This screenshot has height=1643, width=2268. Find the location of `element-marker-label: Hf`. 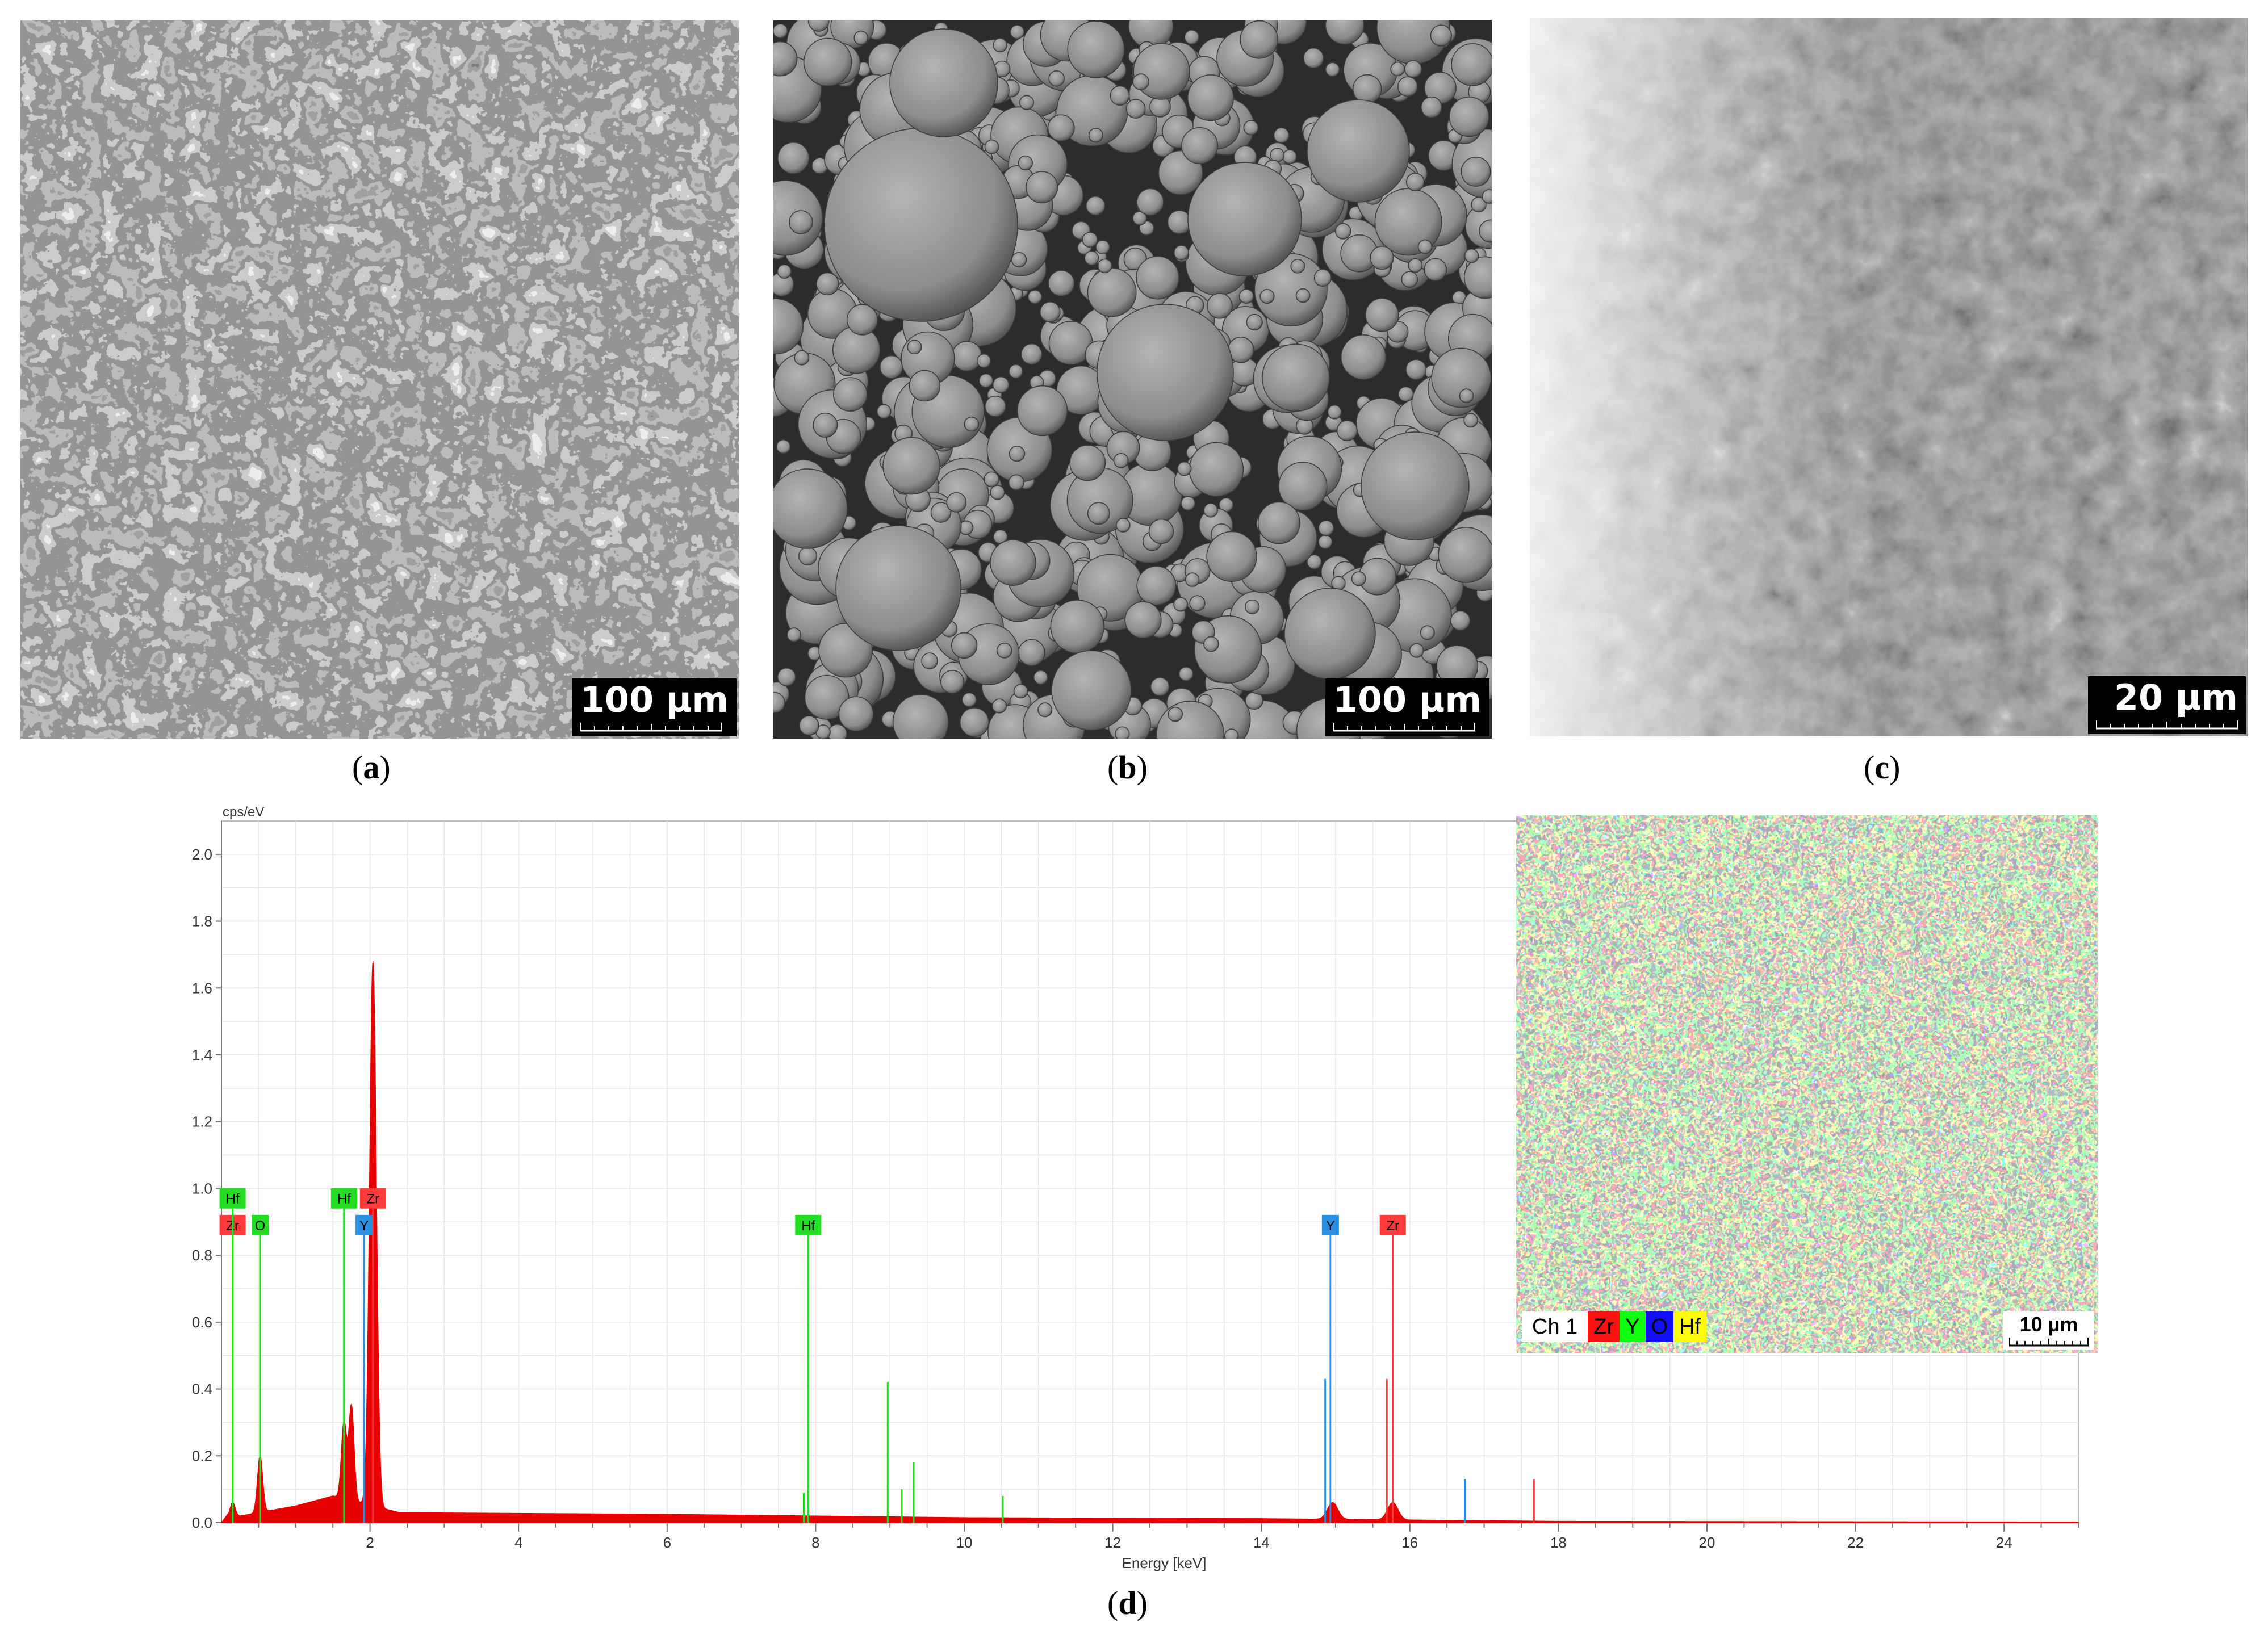

element-marker-label: Hf is located at coordinates (344, 1199).